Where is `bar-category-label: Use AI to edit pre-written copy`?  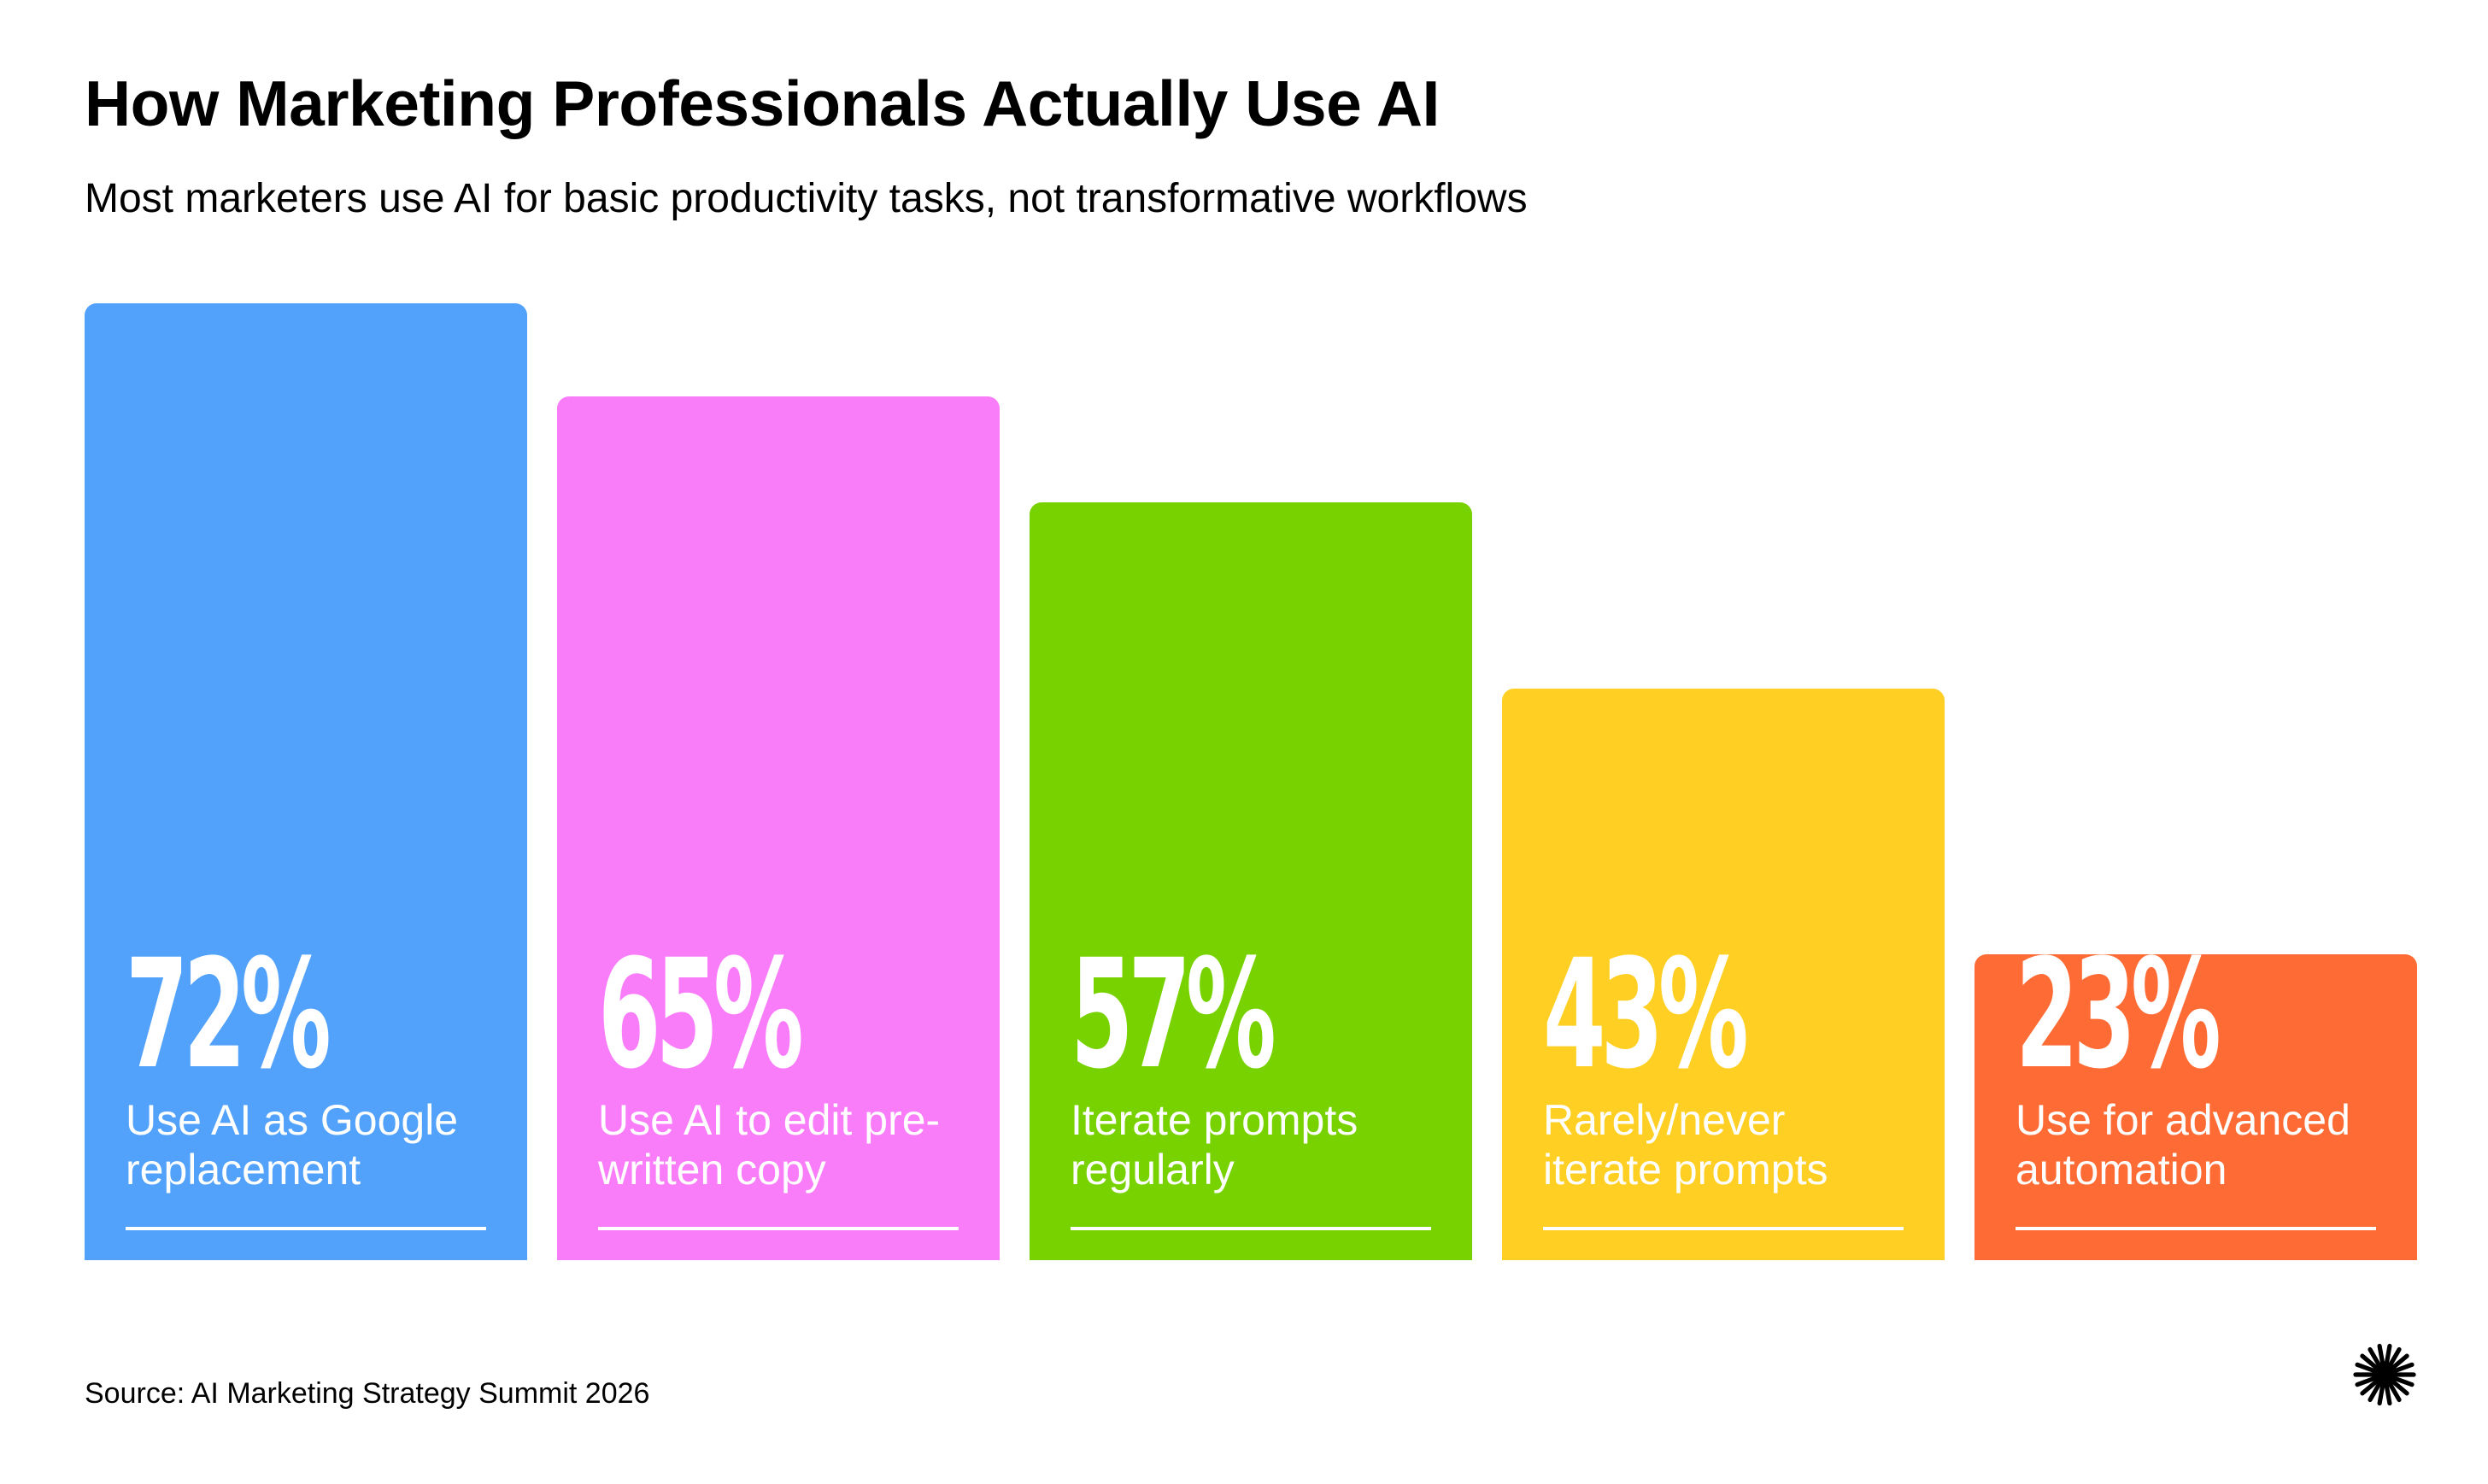 bar-category-label: Use AI to edit pre-written copy is located at coordinates (786, 1144).